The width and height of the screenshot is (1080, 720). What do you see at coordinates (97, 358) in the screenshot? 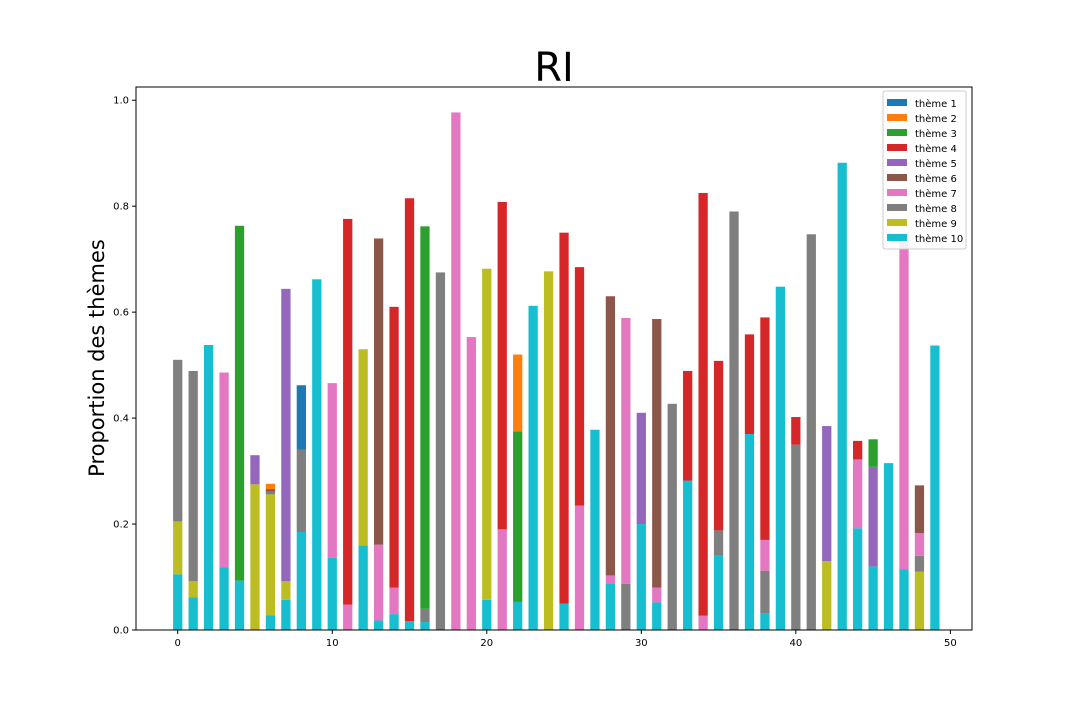
I see `y-axis-label: Proportion des thèmes` at bounding box center [97, 358].